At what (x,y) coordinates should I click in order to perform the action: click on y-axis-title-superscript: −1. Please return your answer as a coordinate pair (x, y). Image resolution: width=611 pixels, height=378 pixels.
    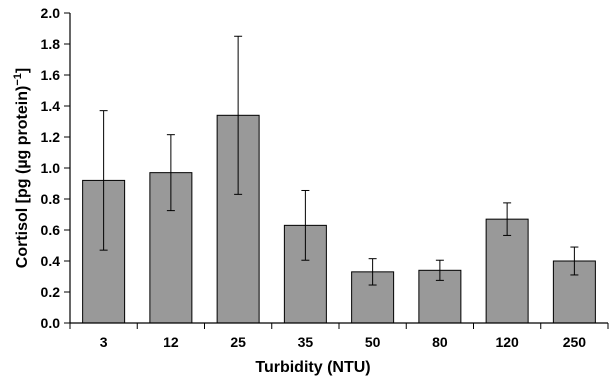
    Looking at the image, I should click on (18, 79).